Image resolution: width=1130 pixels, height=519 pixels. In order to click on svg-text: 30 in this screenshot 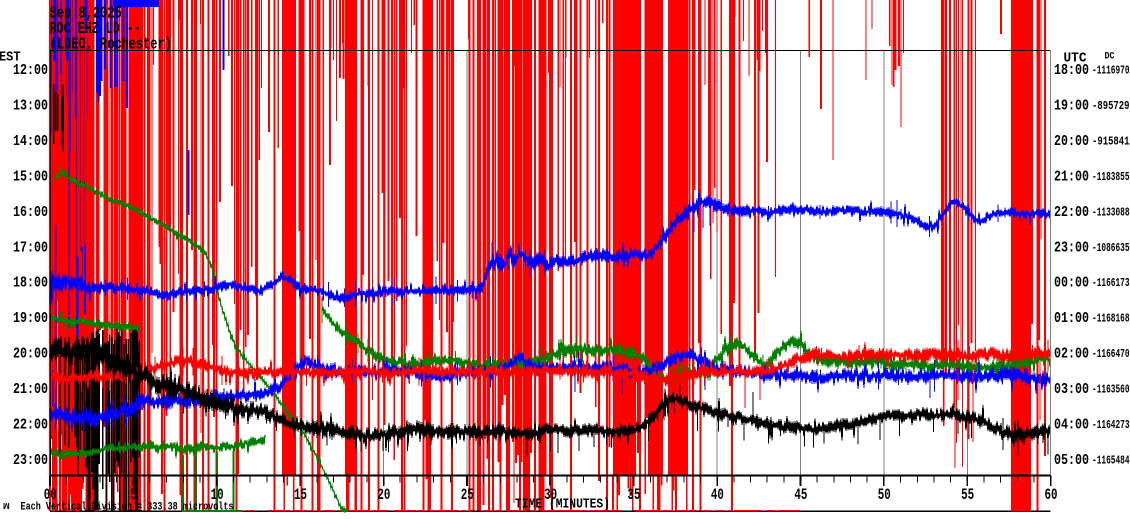, I will do `click(550, 495)`.